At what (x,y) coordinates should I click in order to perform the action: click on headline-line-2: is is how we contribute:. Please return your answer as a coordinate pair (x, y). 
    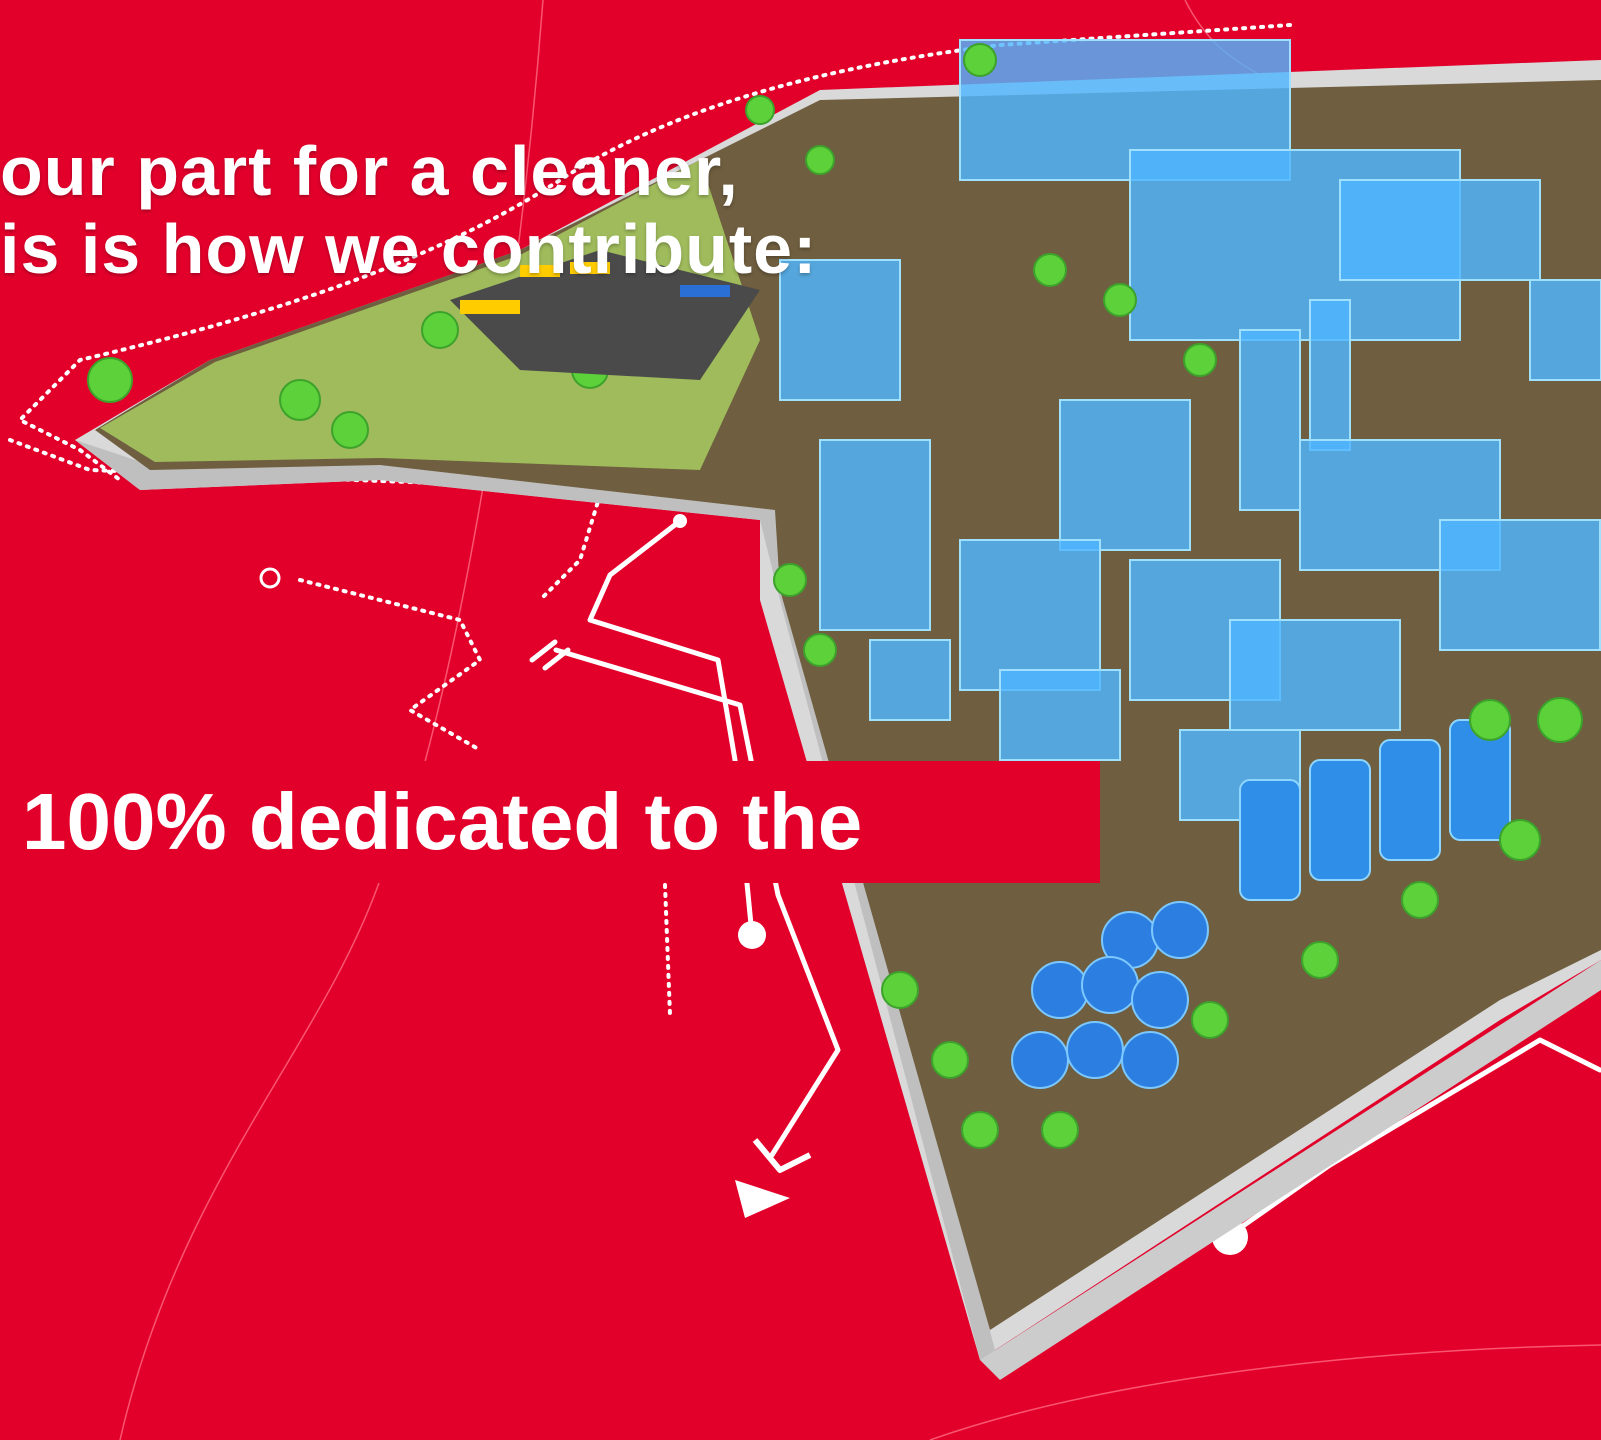
    Looking at the image, I should click on (409, 249).